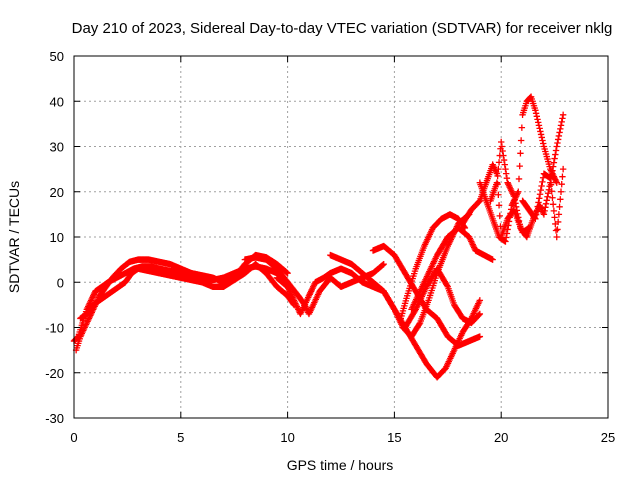 The image size is (640, 480). I want to click on series-trace-d, so click(314, 286).